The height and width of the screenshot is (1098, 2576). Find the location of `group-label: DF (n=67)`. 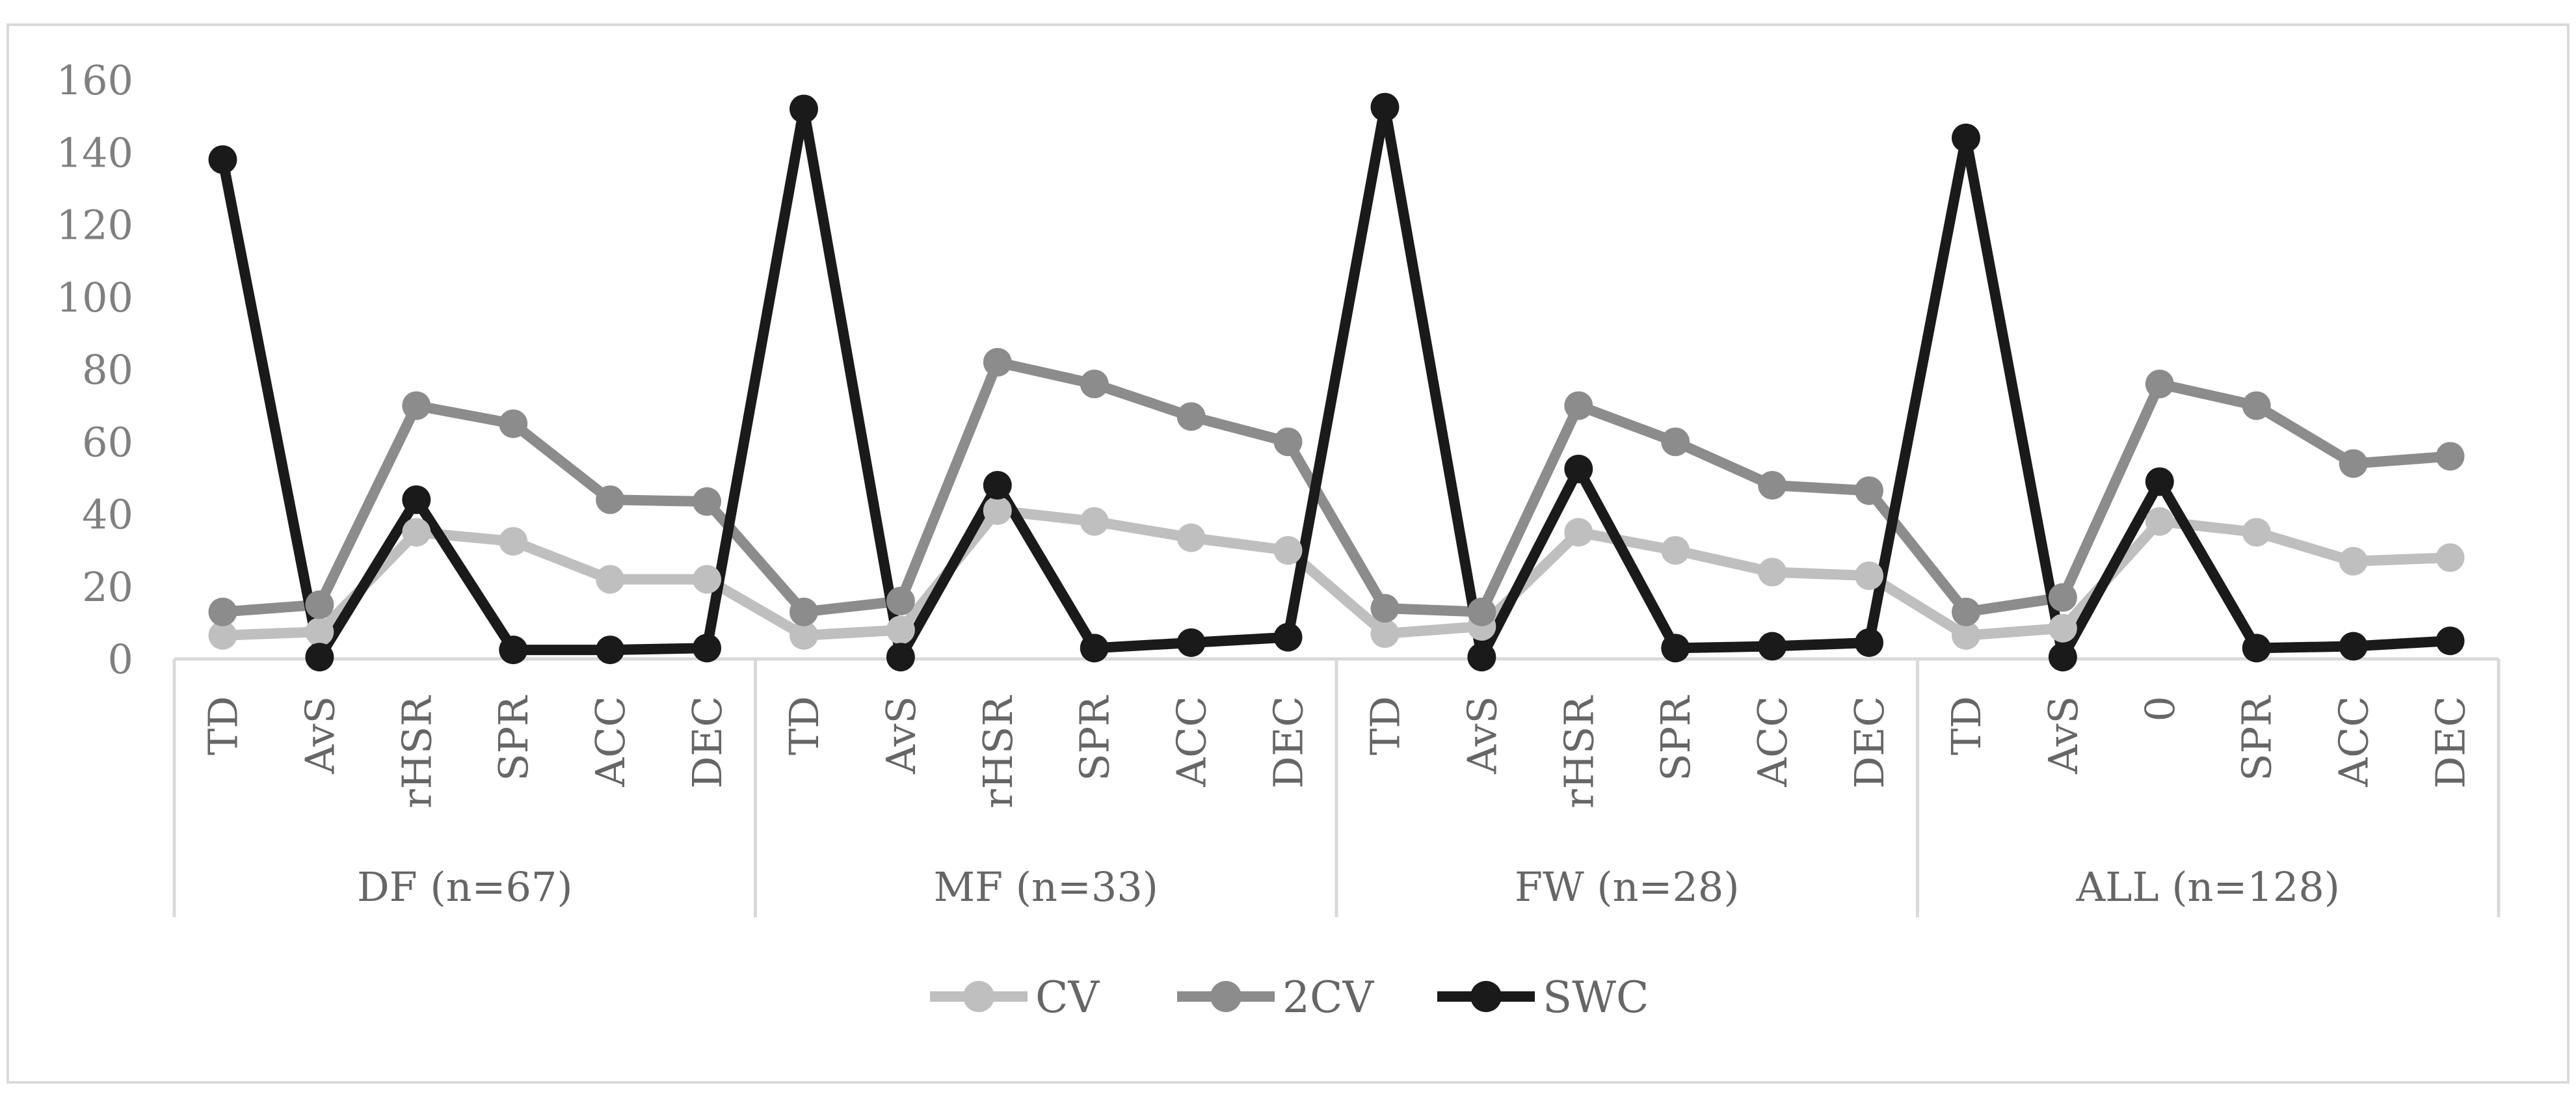

group-label: DF (n=67) is located at coordinates (465, 887).